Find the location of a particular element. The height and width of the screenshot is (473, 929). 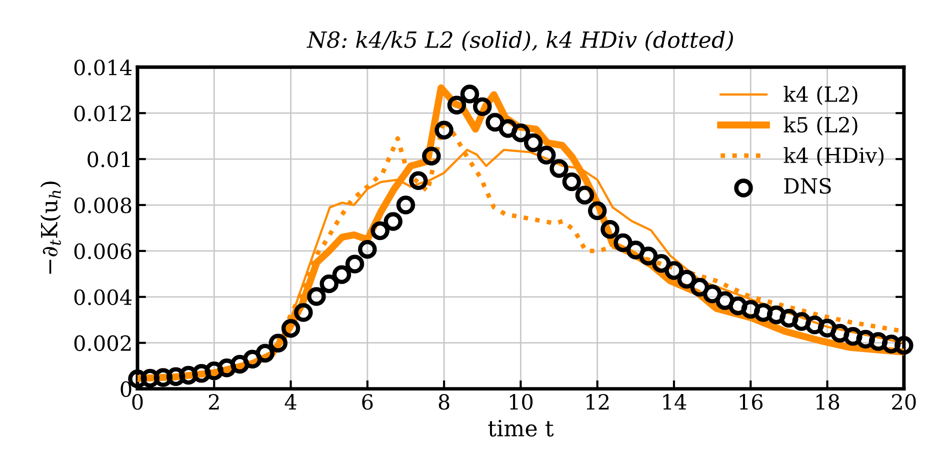

legend-label: k4 (HDiv) is located at coordinates (834, 156).